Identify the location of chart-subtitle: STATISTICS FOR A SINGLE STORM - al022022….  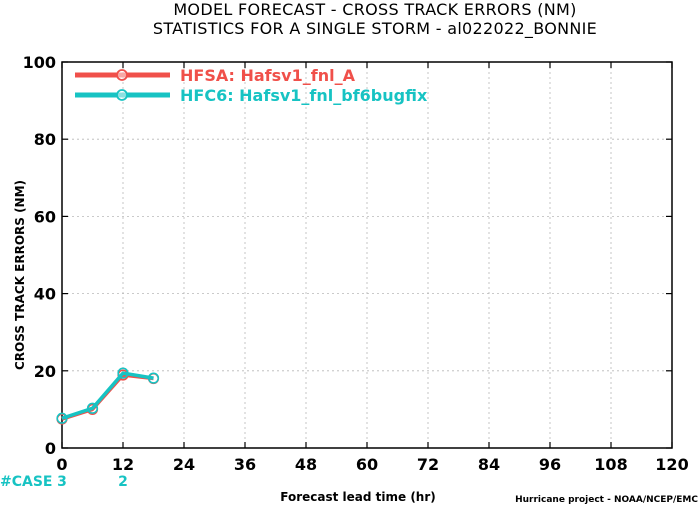
(375, 29).